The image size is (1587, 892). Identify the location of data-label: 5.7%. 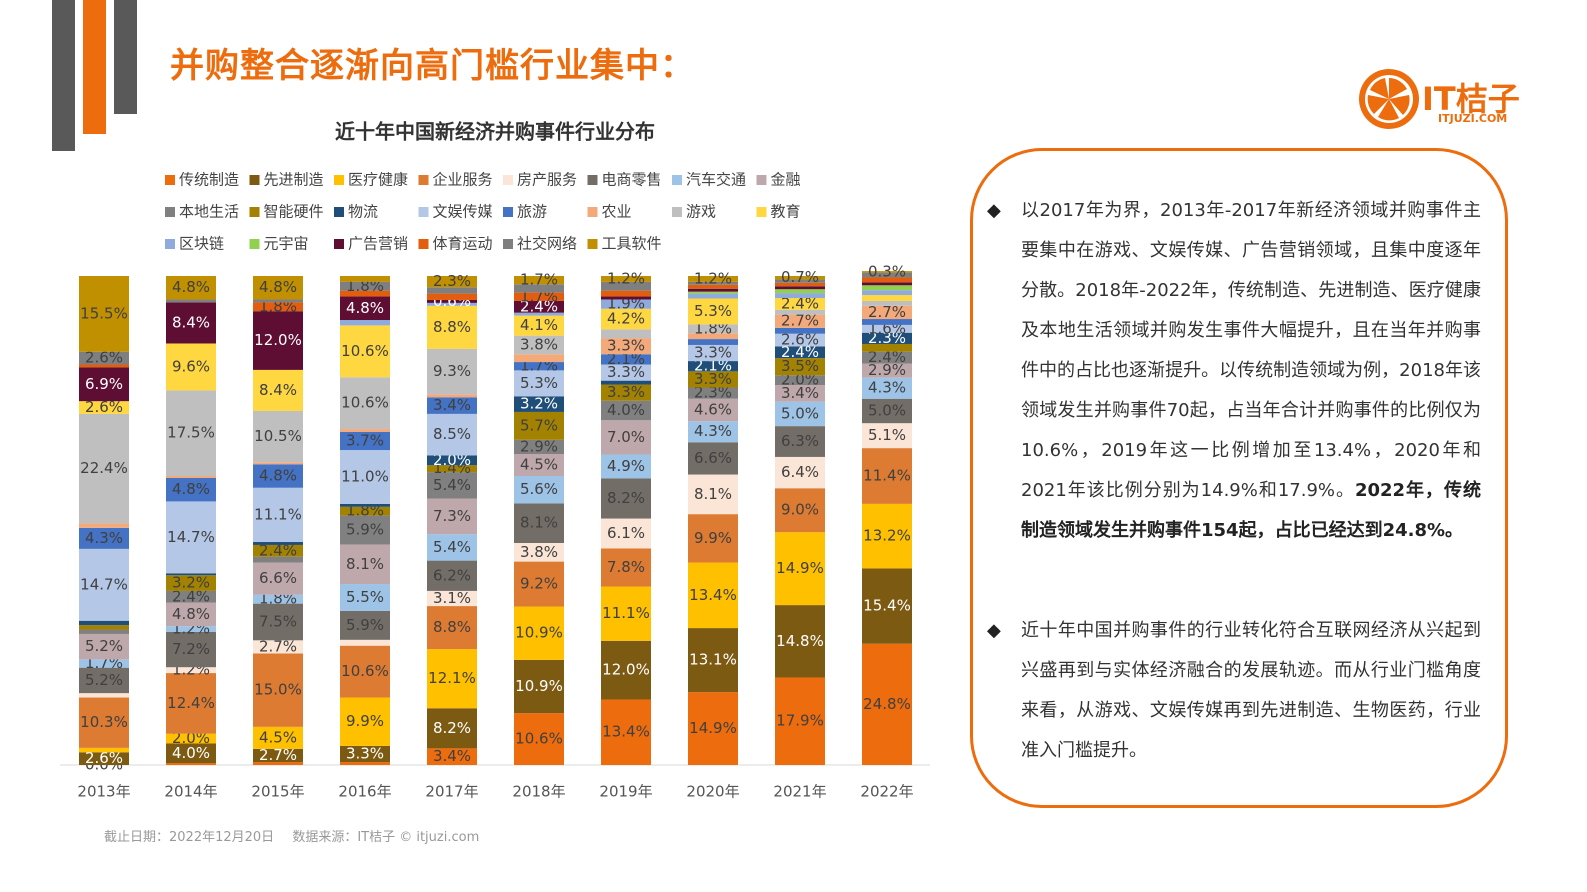
(539, 425).